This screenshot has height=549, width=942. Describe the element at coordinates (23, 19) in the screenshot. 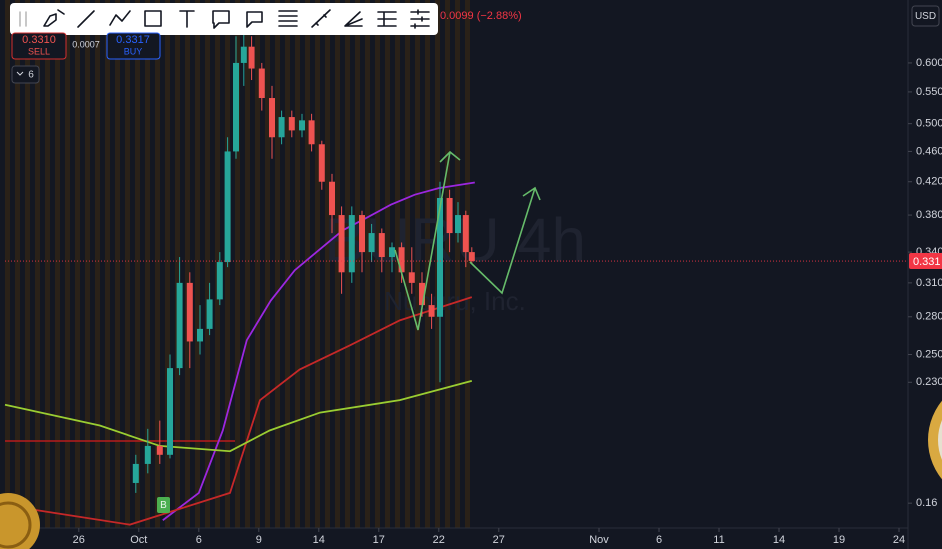

I see `drag-handle` at that location.